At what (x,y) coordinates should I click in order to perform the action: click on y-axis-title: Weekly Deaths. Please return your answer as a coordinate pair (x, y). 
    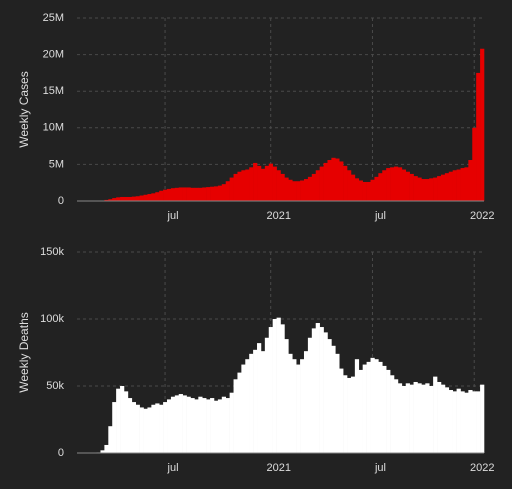
    Looking at the image, I should click on (24, 352).